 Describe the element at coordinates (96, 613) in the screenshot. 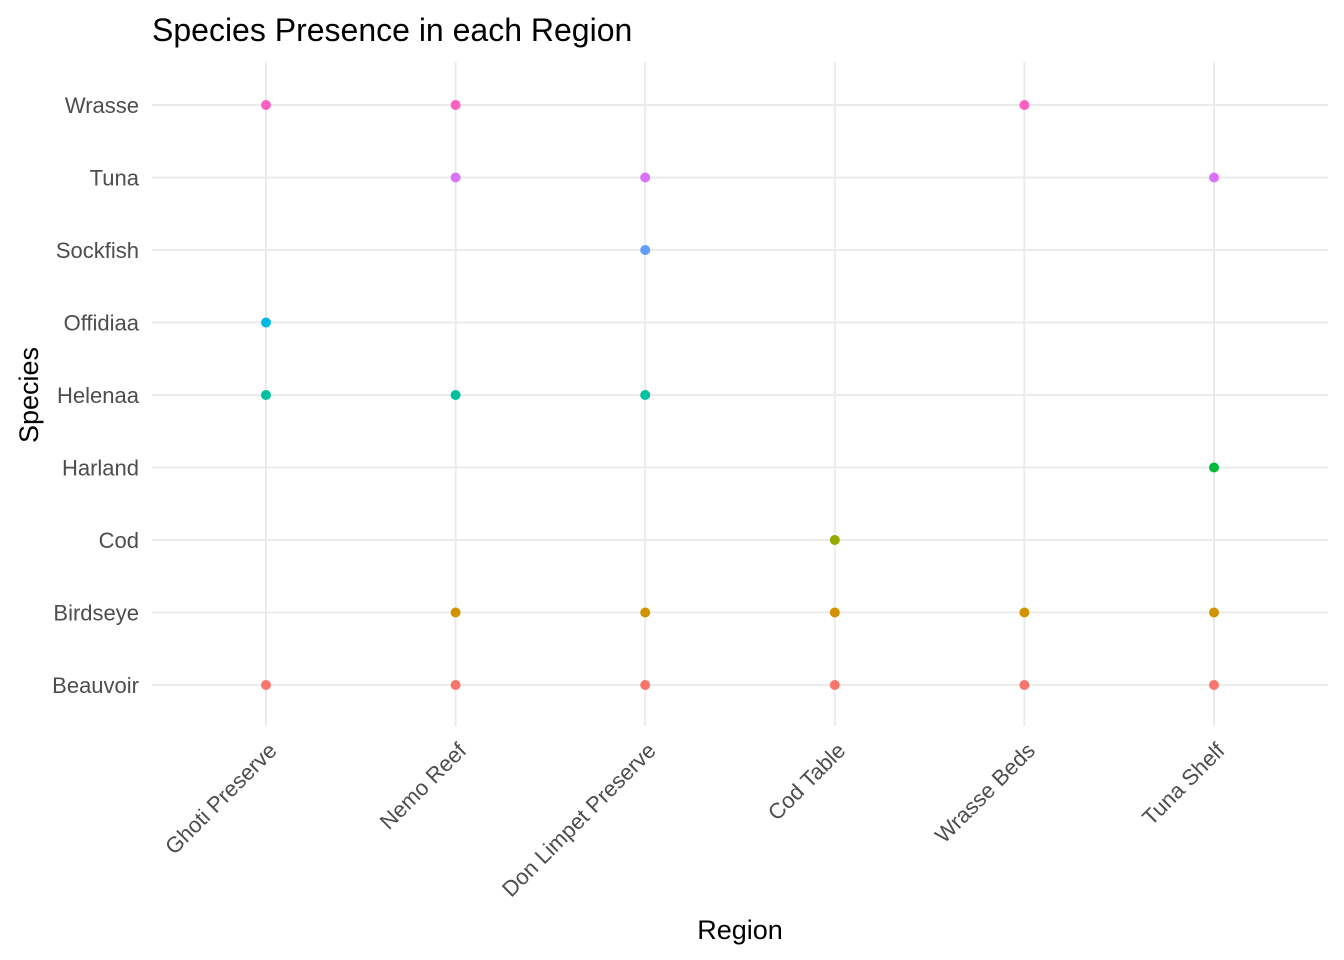

I see `y-tick-label-birdseye: Birdseye` at that location.